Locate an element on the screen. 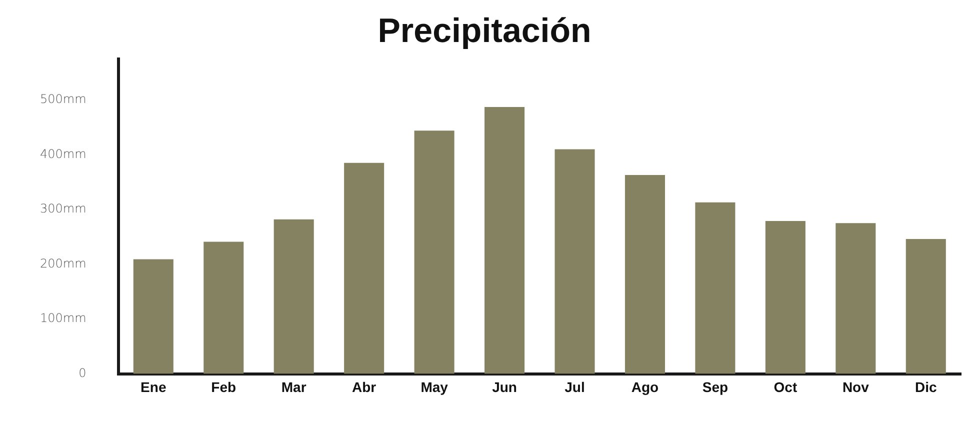  chart-title: Precipitación is located at coordinates (485, 31).